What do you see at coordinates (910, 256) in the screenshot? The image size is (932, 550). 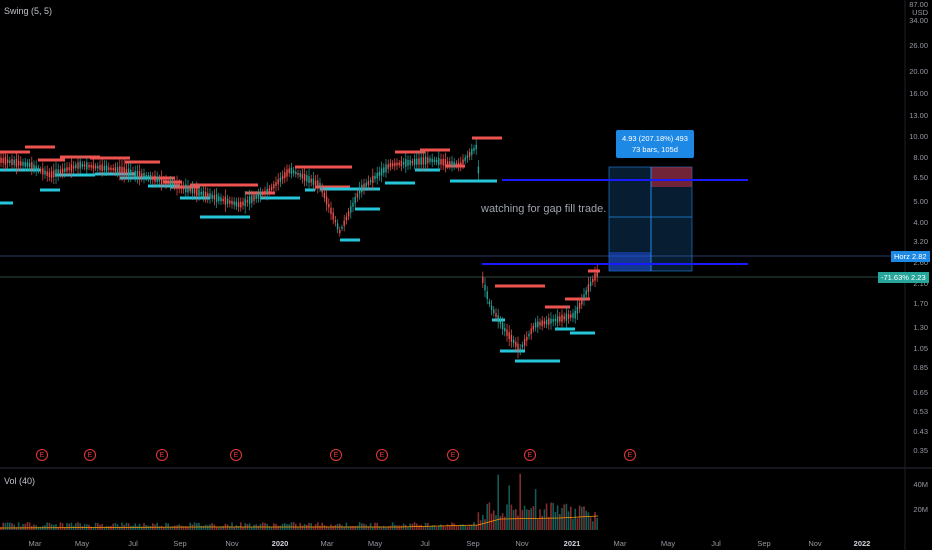 I see `horizontal-line-tag: Horz 2.82` at bounding box center [910, 256].